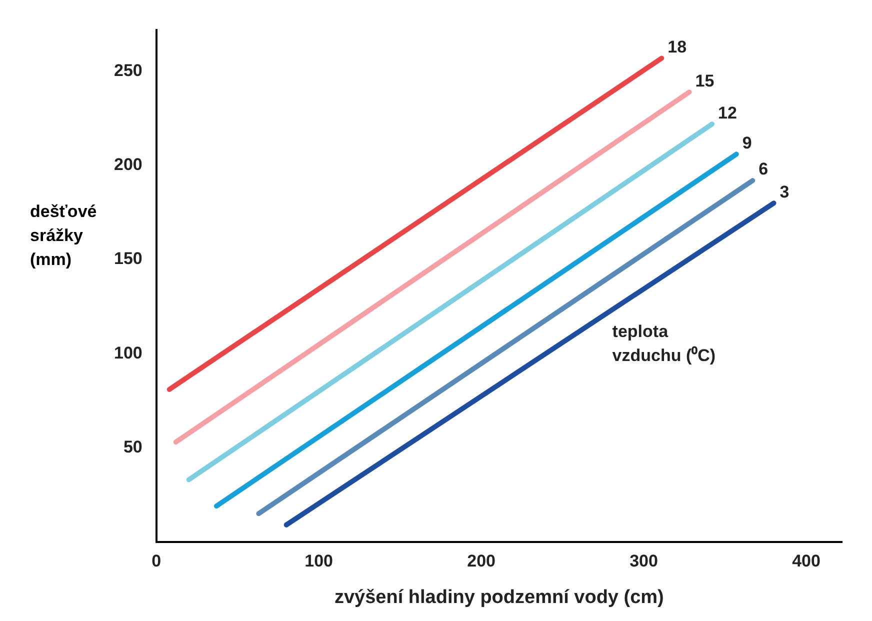  I want to click on y-tick-label: 50, so click(132, 446).